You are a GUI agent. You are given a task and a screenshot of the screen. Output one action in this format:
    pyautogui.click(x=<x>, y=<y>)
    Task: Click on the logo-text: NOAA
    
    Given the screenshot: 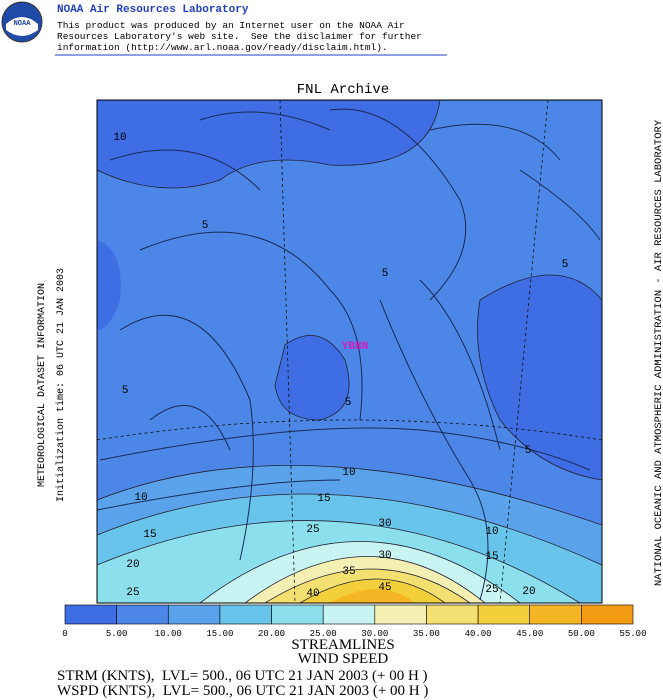 What is the action you would take?
    pyautogui.click(x=23, y=24)
    